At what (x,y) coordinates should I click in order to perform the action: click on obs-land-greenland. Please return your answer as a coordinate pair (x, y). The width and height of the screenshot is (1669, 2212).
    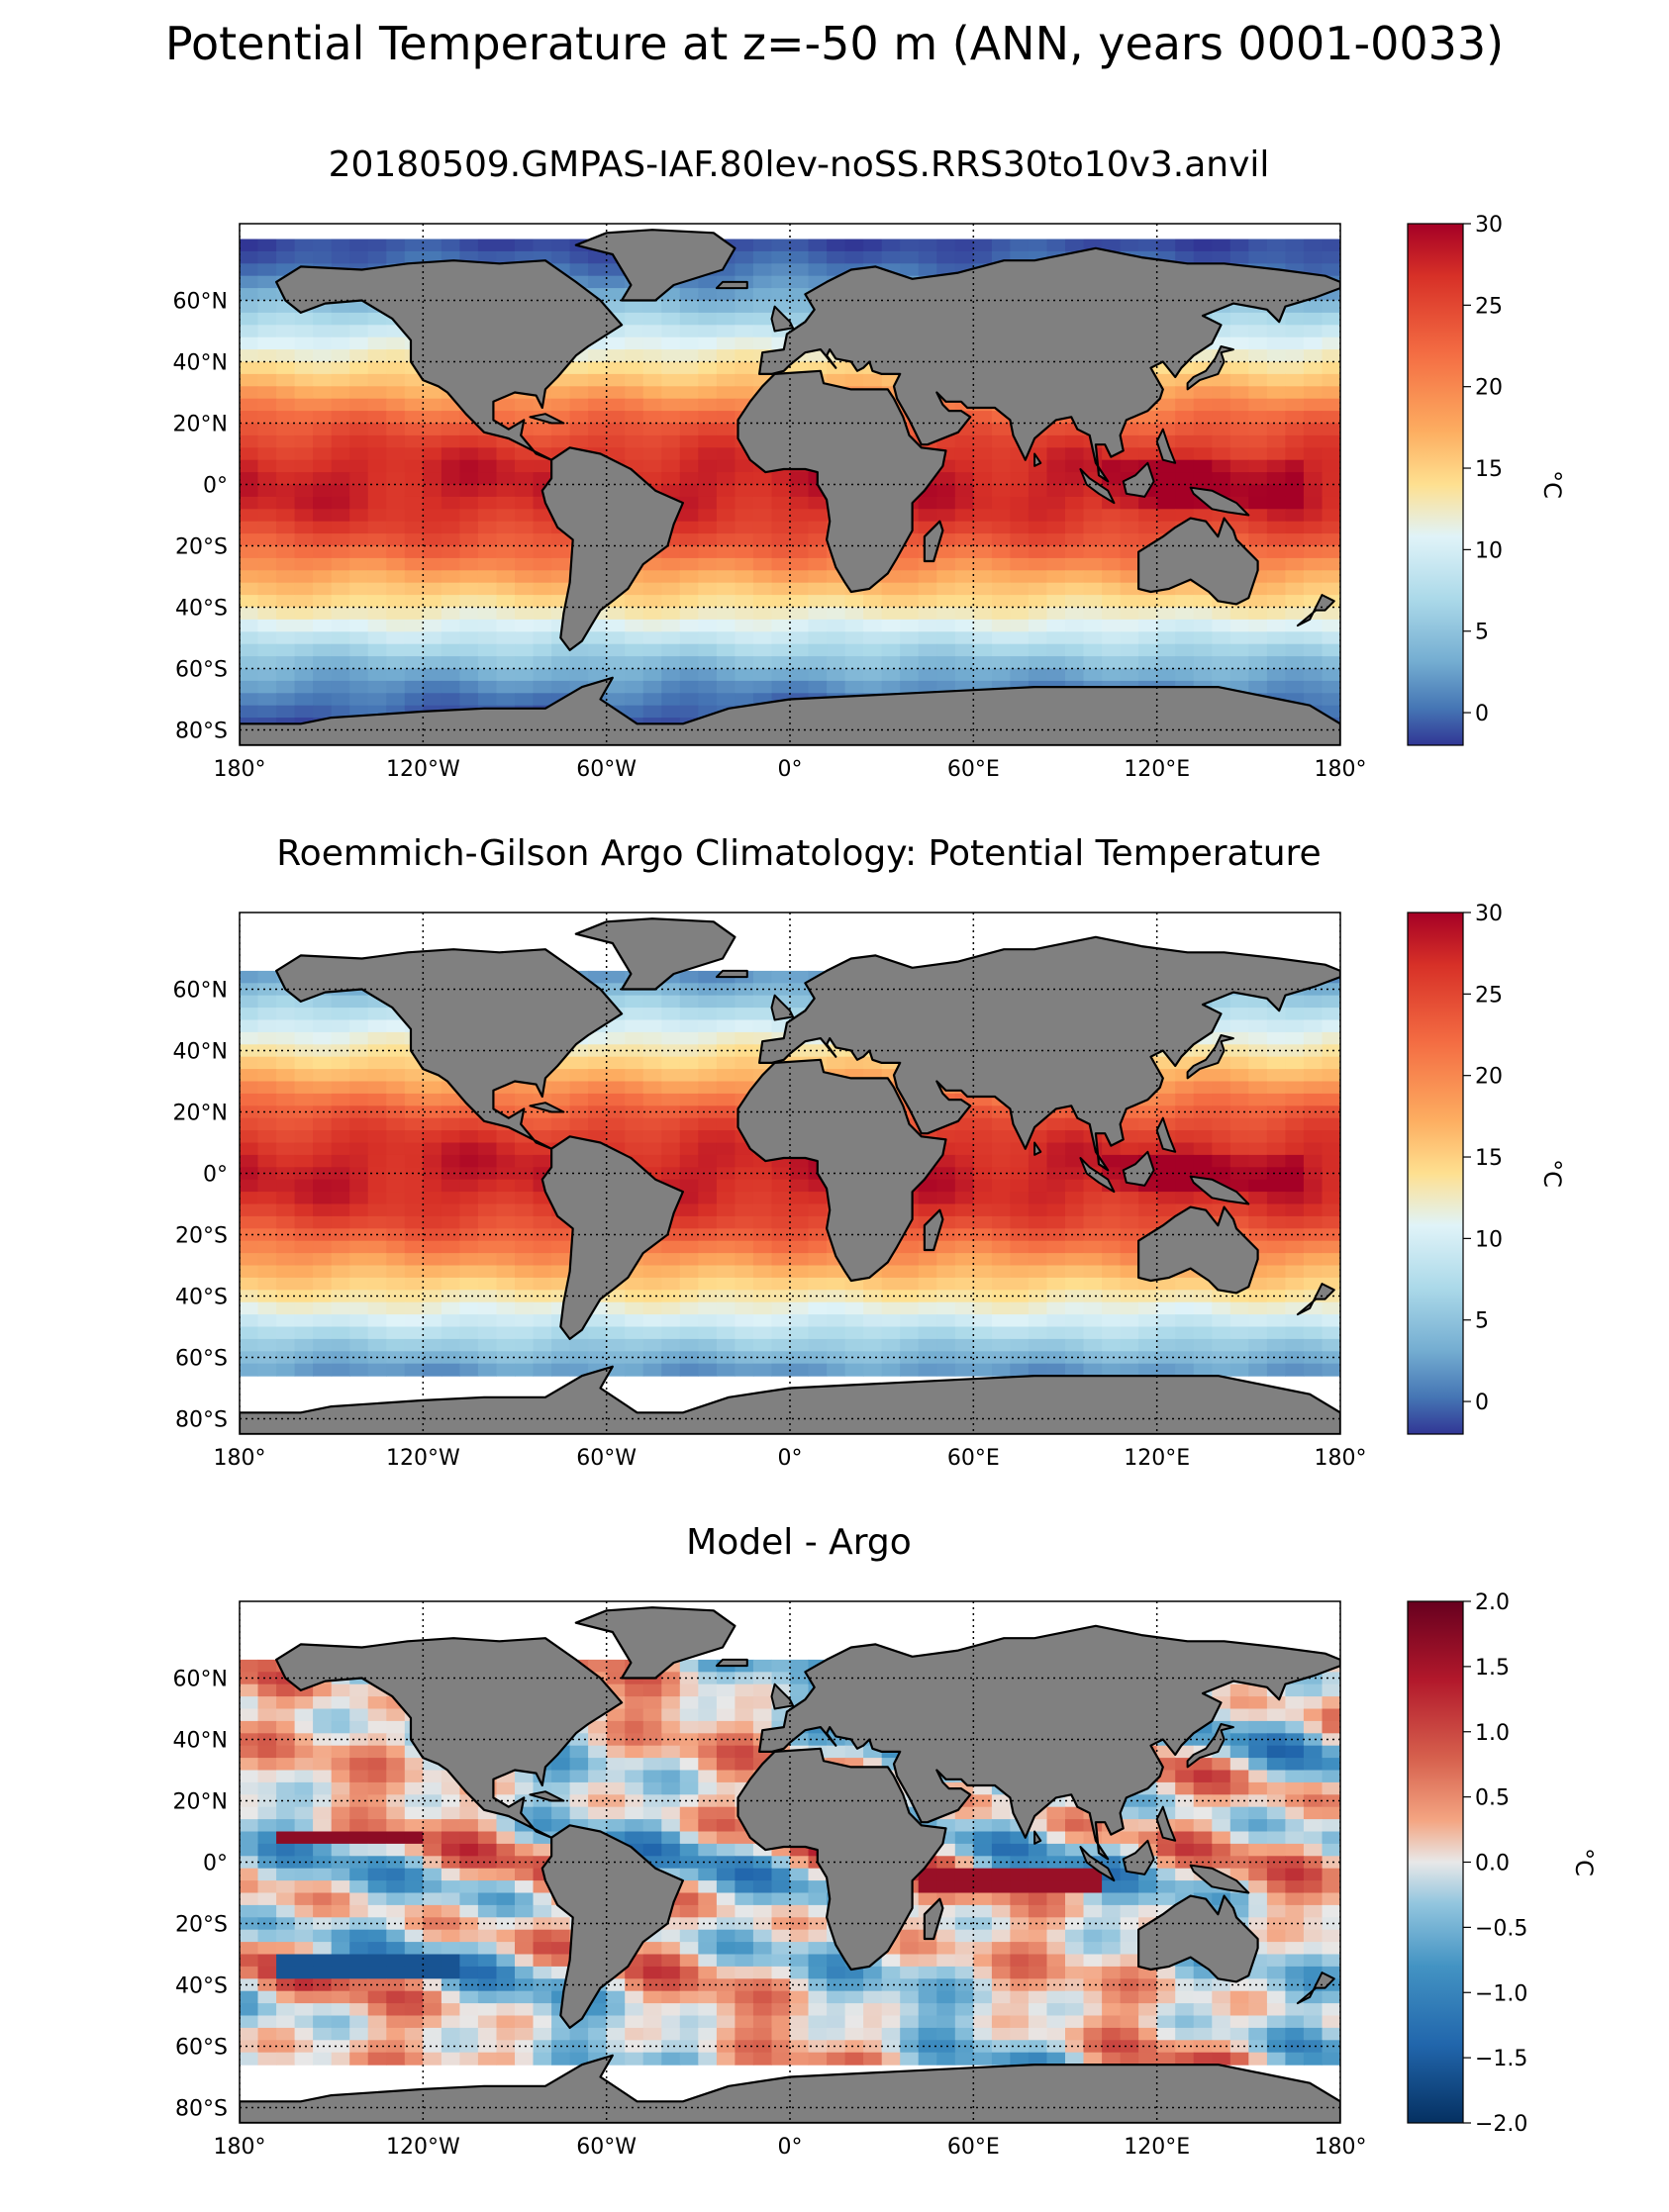
    Looking at the image, I should click on (655, 954).